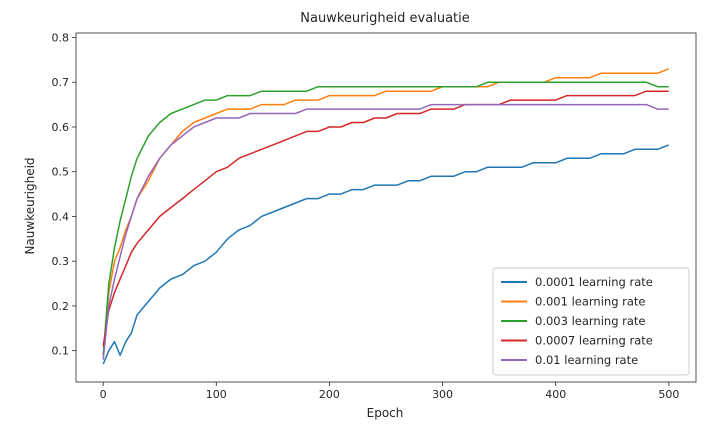  I want to click on legend-entry-label: 0.003 learning rate, so click(590, 321).